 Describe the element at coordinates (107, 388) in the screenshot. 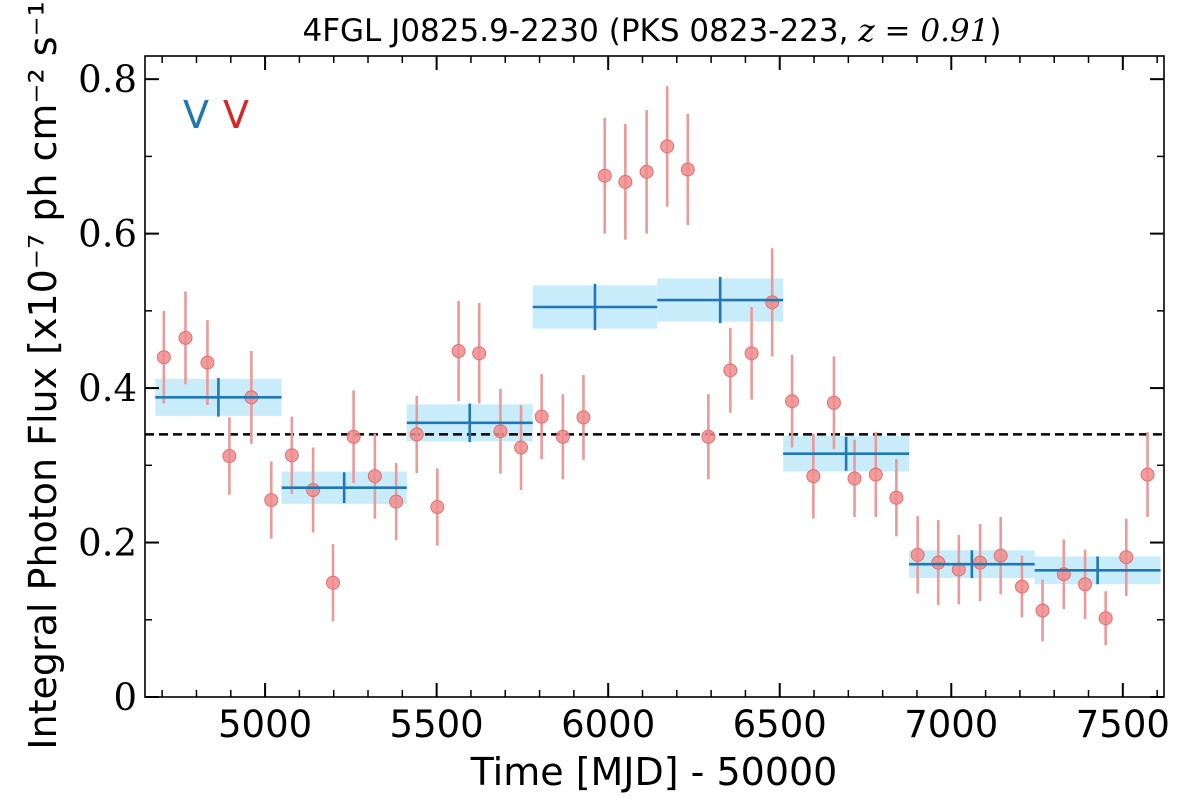

I see `y-tick-label-2: 0.4` at that location.